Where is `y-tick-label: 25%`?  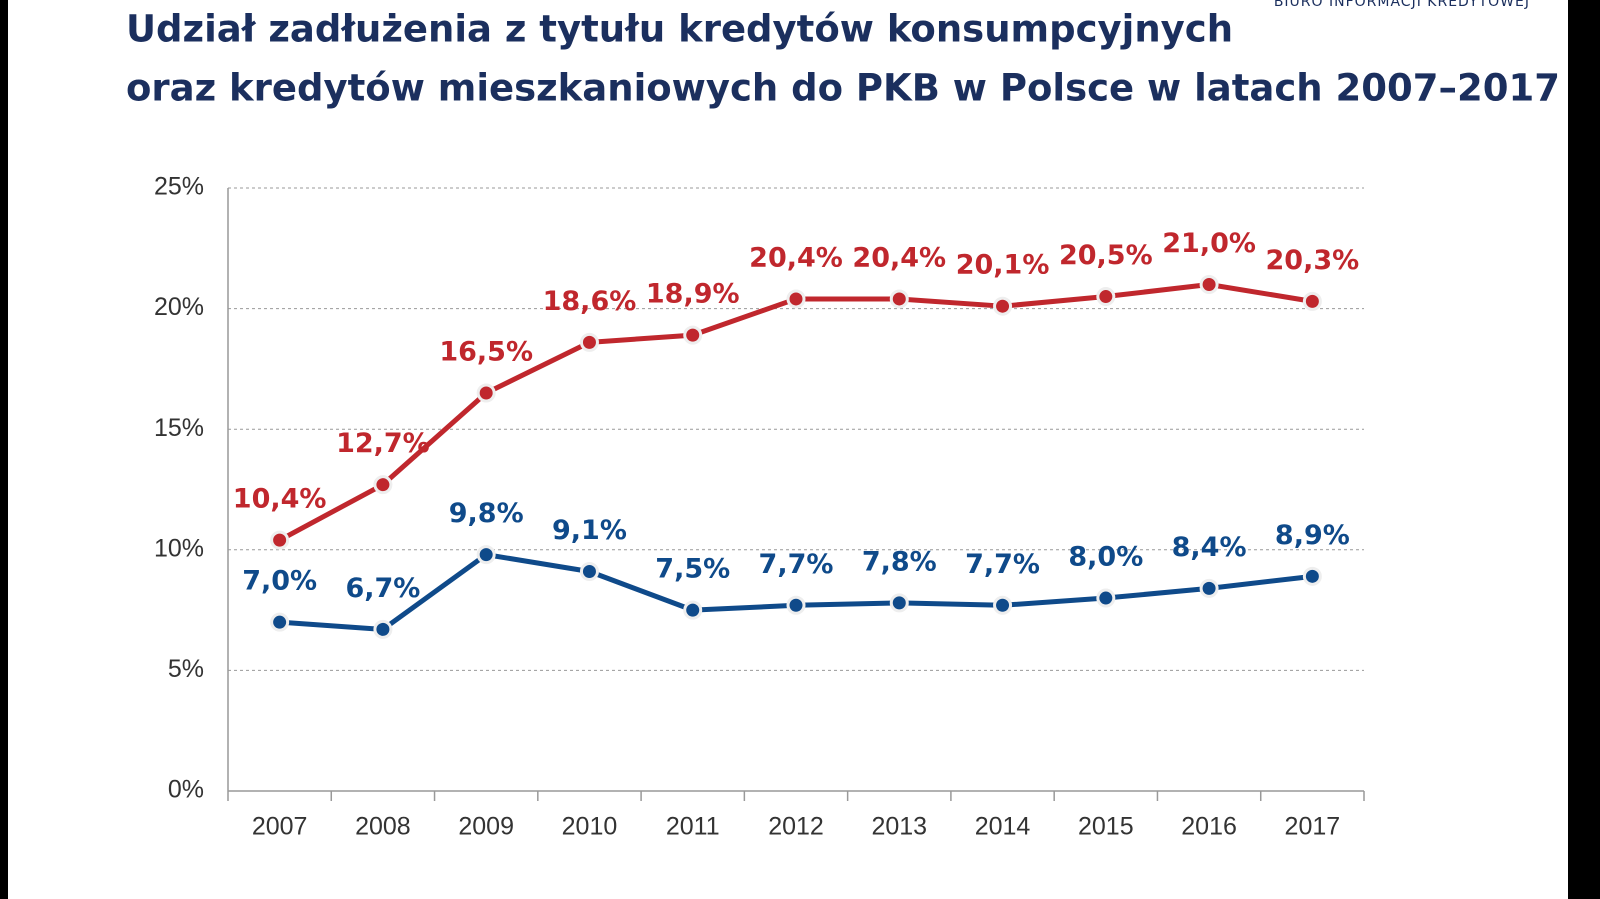
y-tick-label: 25% is located at coordinates (179, 187).